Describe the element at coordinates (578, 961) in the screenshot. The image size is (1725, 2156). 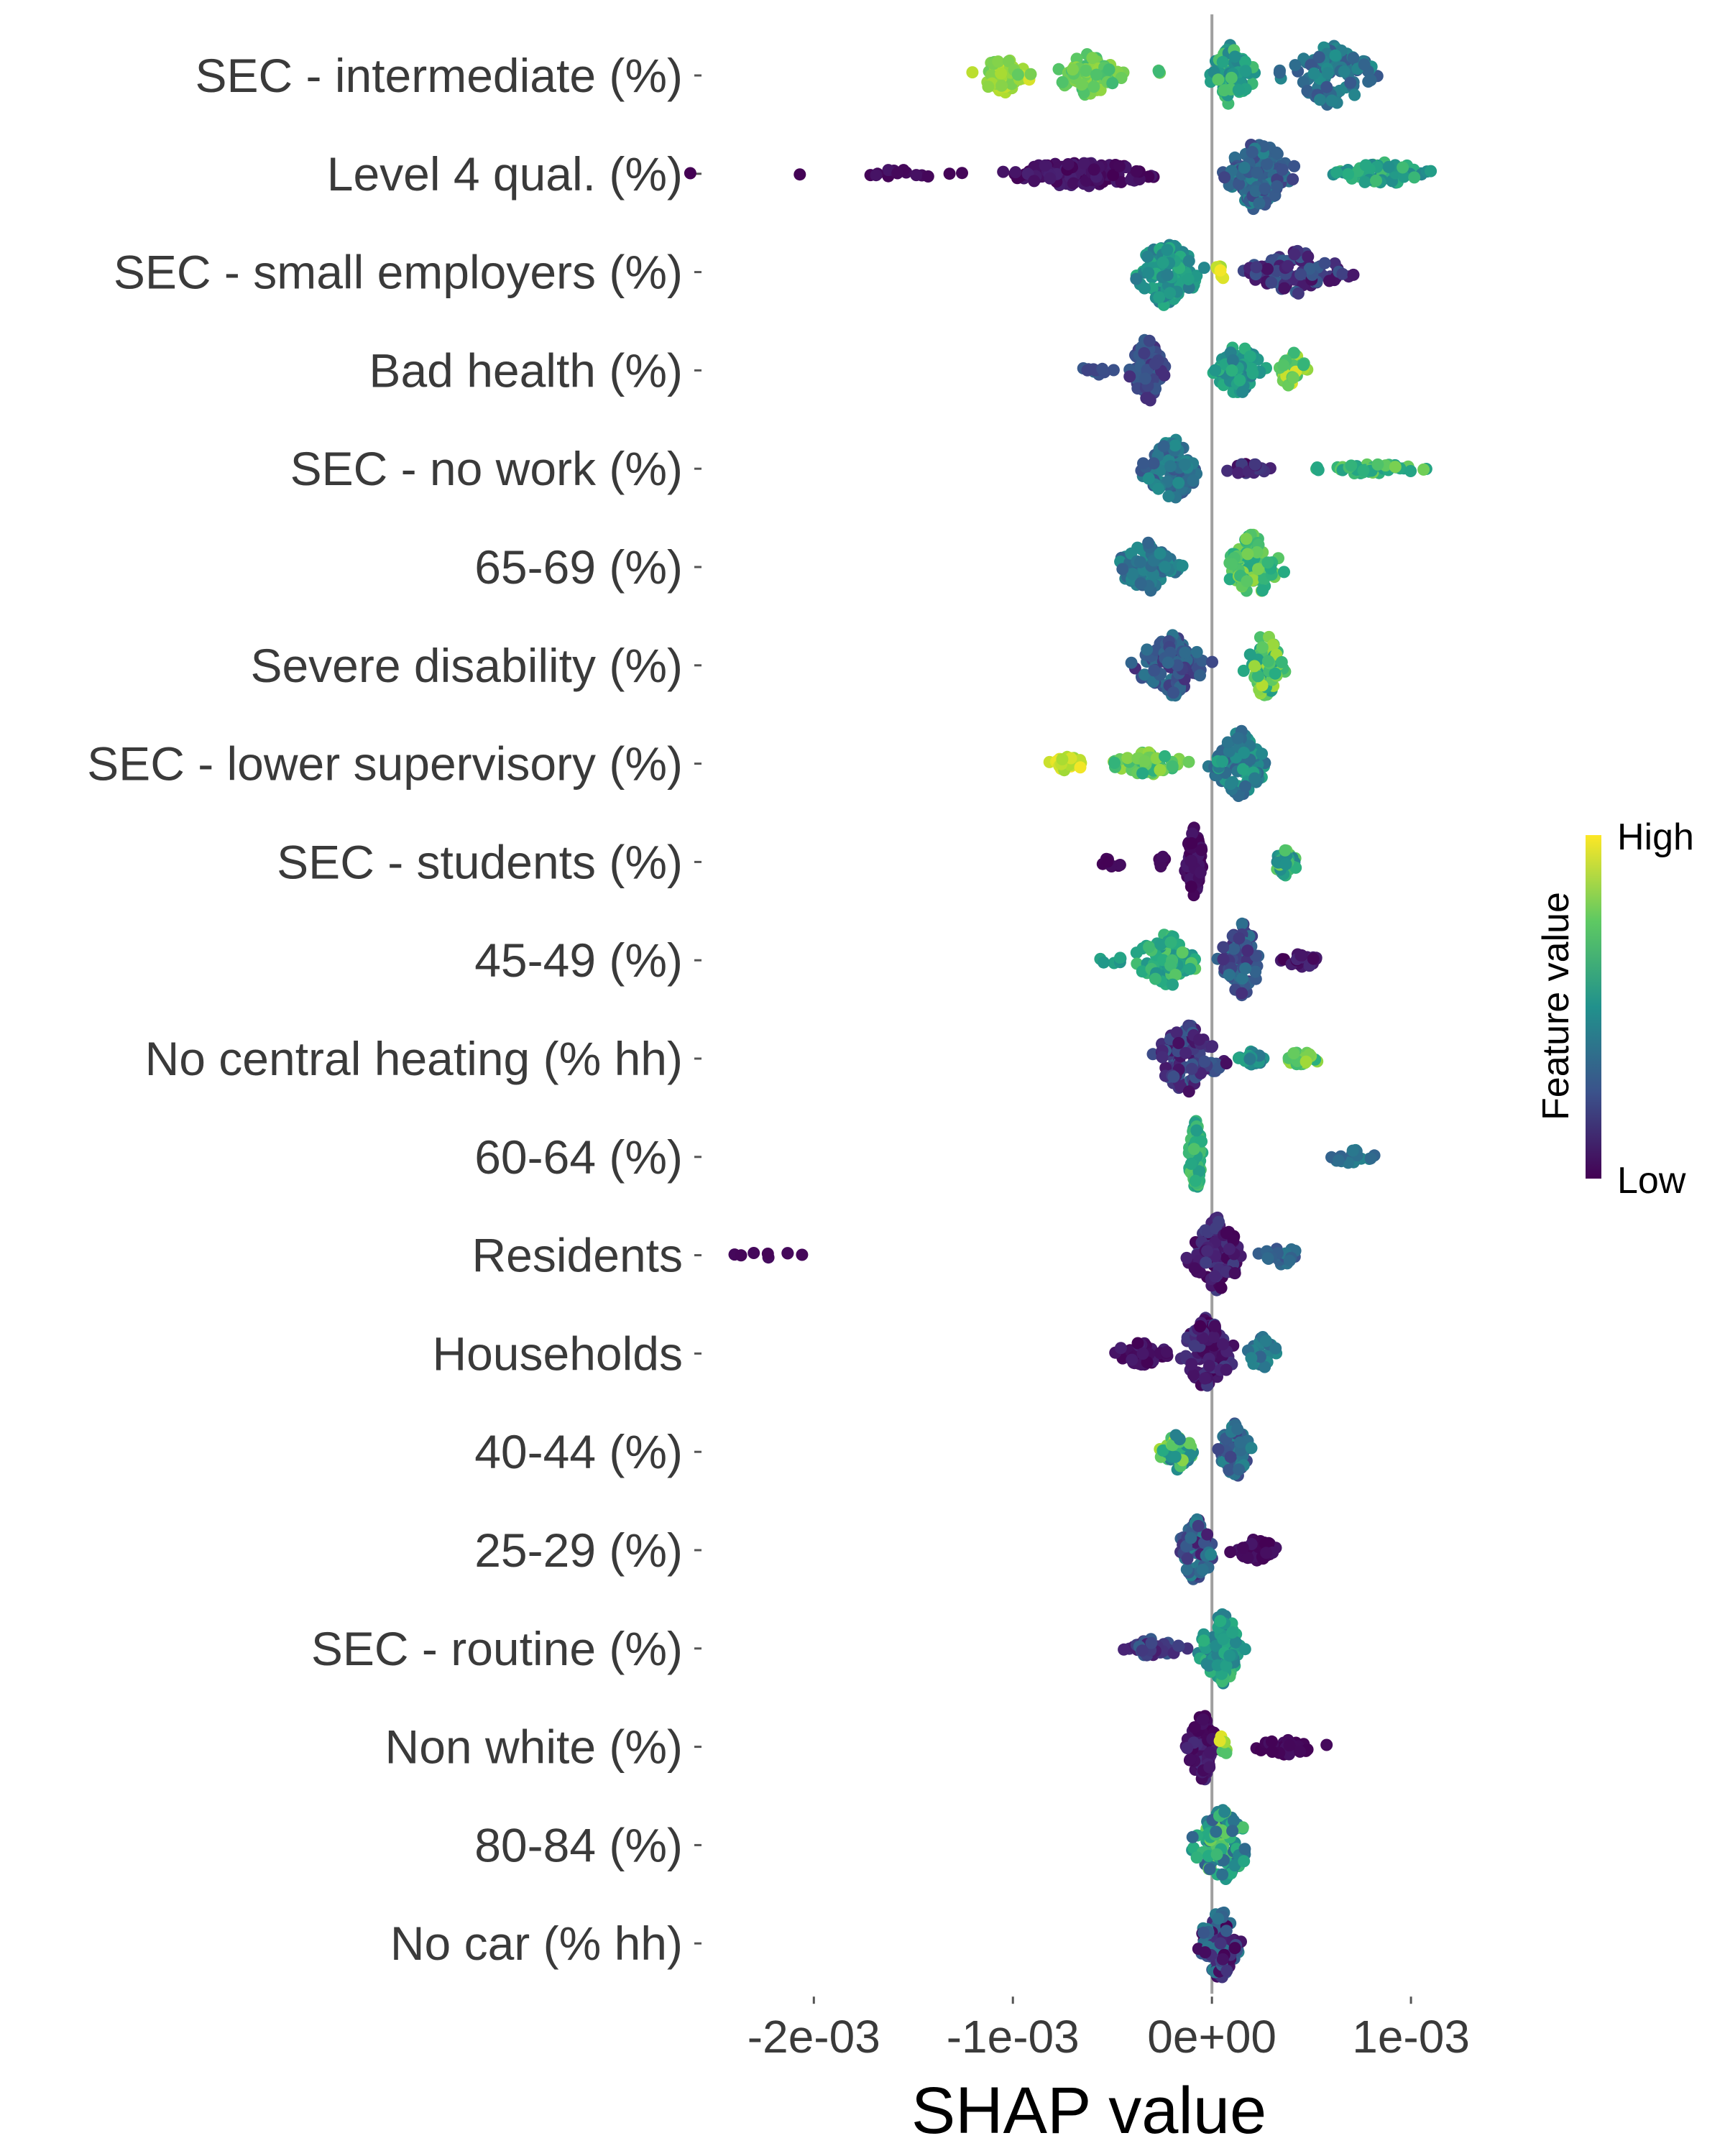
I see `feature-label: 45-49 (%)` at that location.